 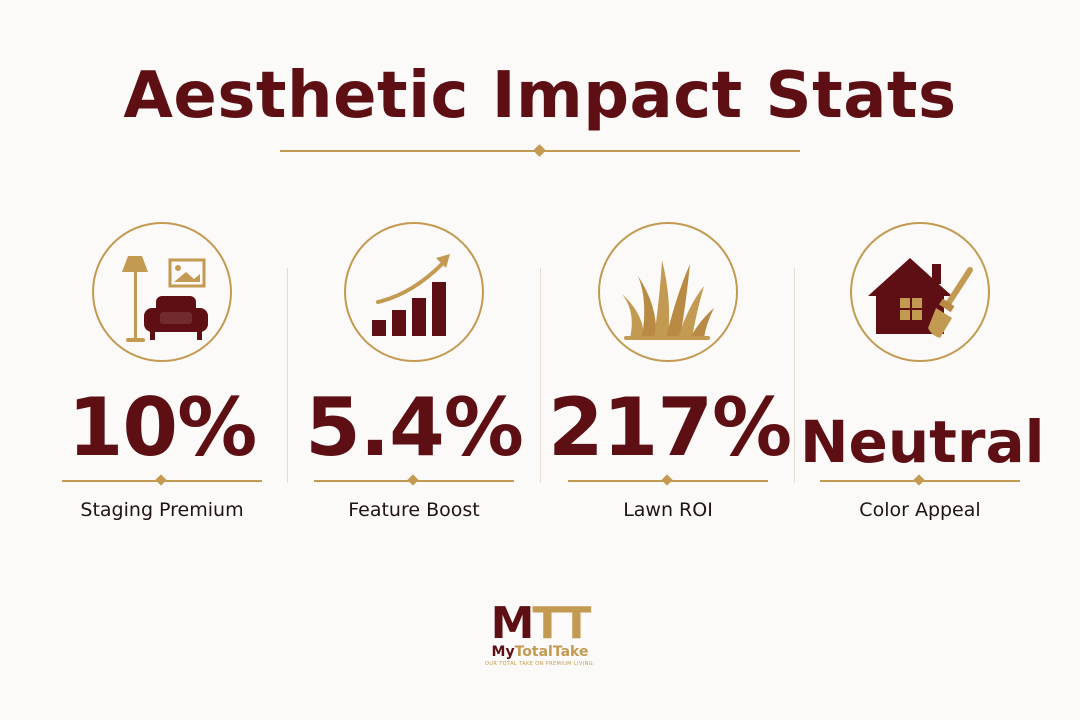 What do you see at coordinates (920, 510) in the screenshot?
I see `stat-label: Color Appeal` at bounding box center [920, 510].